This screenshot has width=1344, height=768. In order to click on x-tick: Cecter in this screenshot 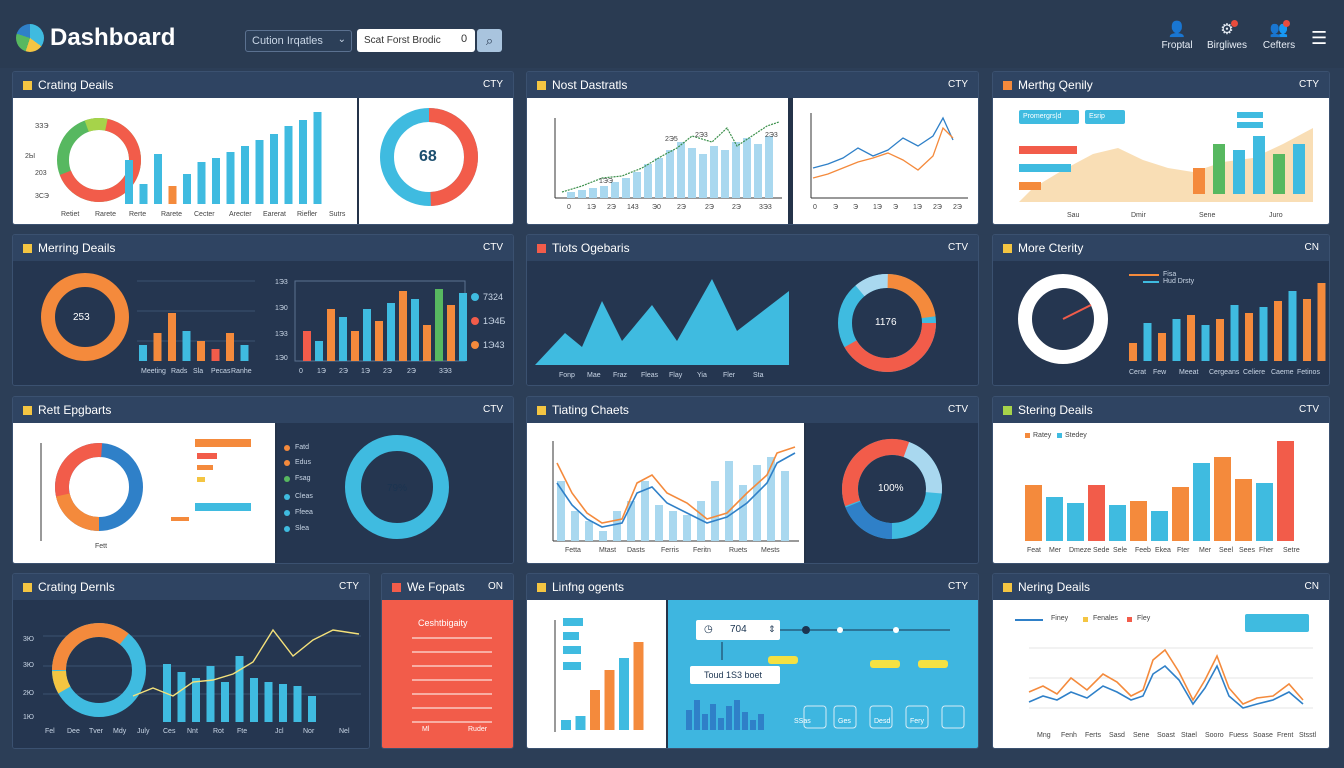, I will do `click(204, 214)`.